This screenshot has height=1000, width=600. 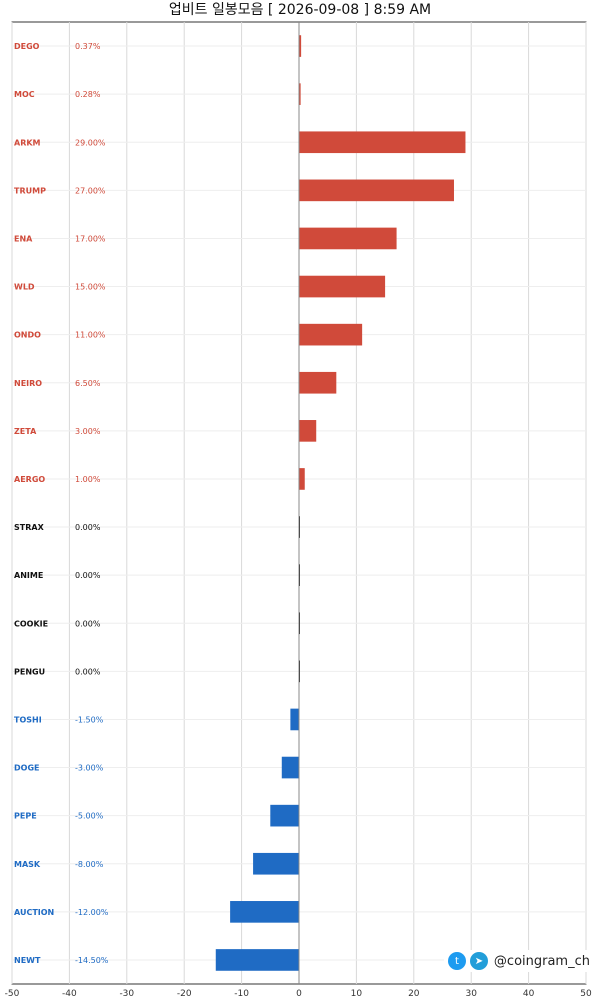 I want to click on x-tick-label: 20, so click(x=414, y=994).